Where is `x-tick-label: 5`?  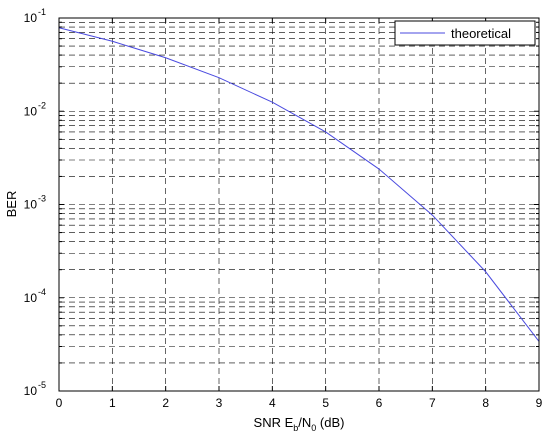 x-tick-label: 5 is located at coordinates (325, 403).